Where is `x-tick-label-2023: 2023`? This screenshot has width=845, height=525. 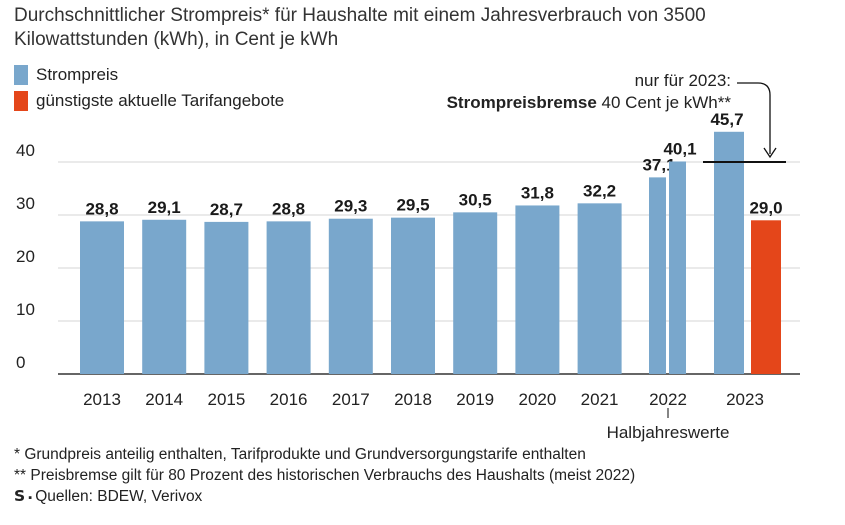
x-tick-label-2023: 2023 is located at coordinates (745, 399).